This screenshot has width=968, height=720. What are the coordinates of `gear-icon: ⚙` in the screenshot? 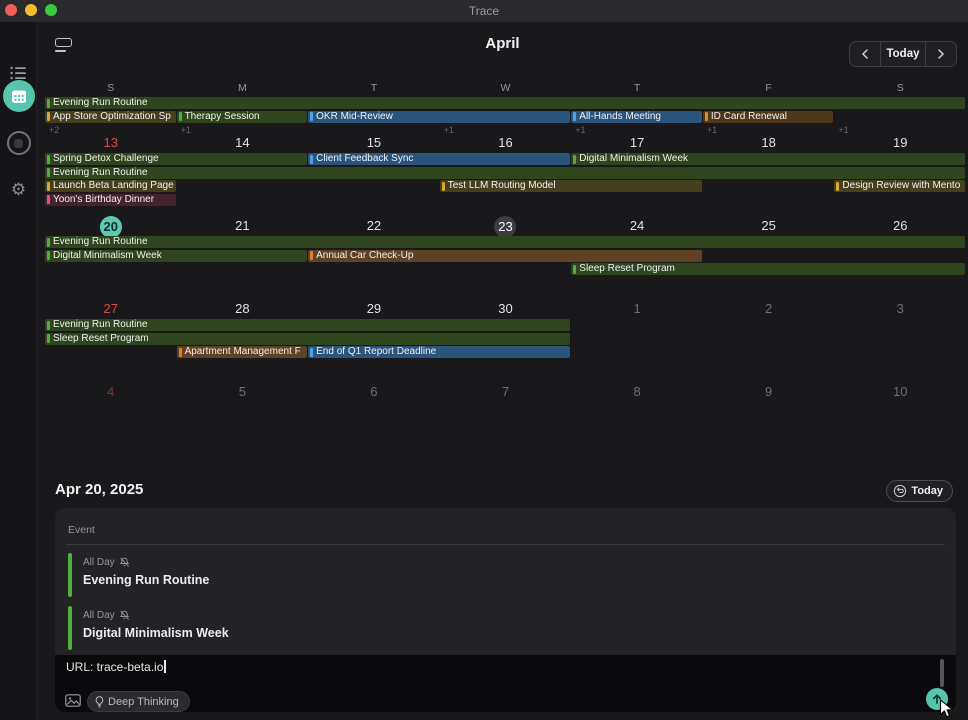 It's located at (18, 189).